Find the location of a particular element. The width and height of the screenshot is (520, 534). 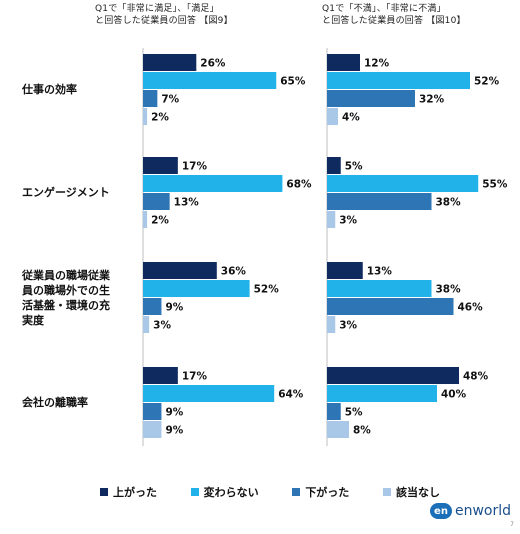

data-label-right-up: 13% is located at coordinates (380, 272).